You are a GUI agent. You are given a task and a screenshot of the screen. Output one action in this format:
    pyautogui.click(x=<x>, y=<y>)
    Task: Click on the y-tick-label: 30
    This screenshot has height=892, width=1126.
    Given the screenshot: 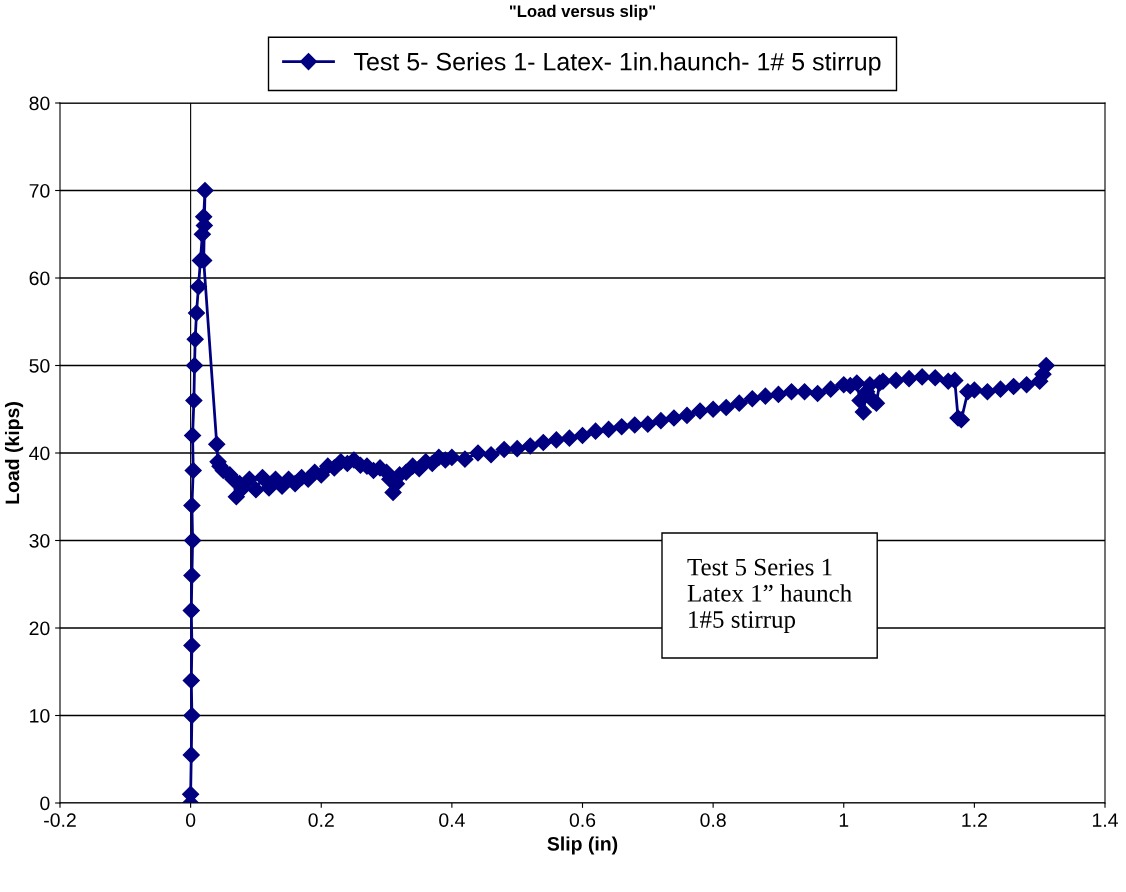 What is the action you would take?
    pyautogui.click(x=39, y=540)
    